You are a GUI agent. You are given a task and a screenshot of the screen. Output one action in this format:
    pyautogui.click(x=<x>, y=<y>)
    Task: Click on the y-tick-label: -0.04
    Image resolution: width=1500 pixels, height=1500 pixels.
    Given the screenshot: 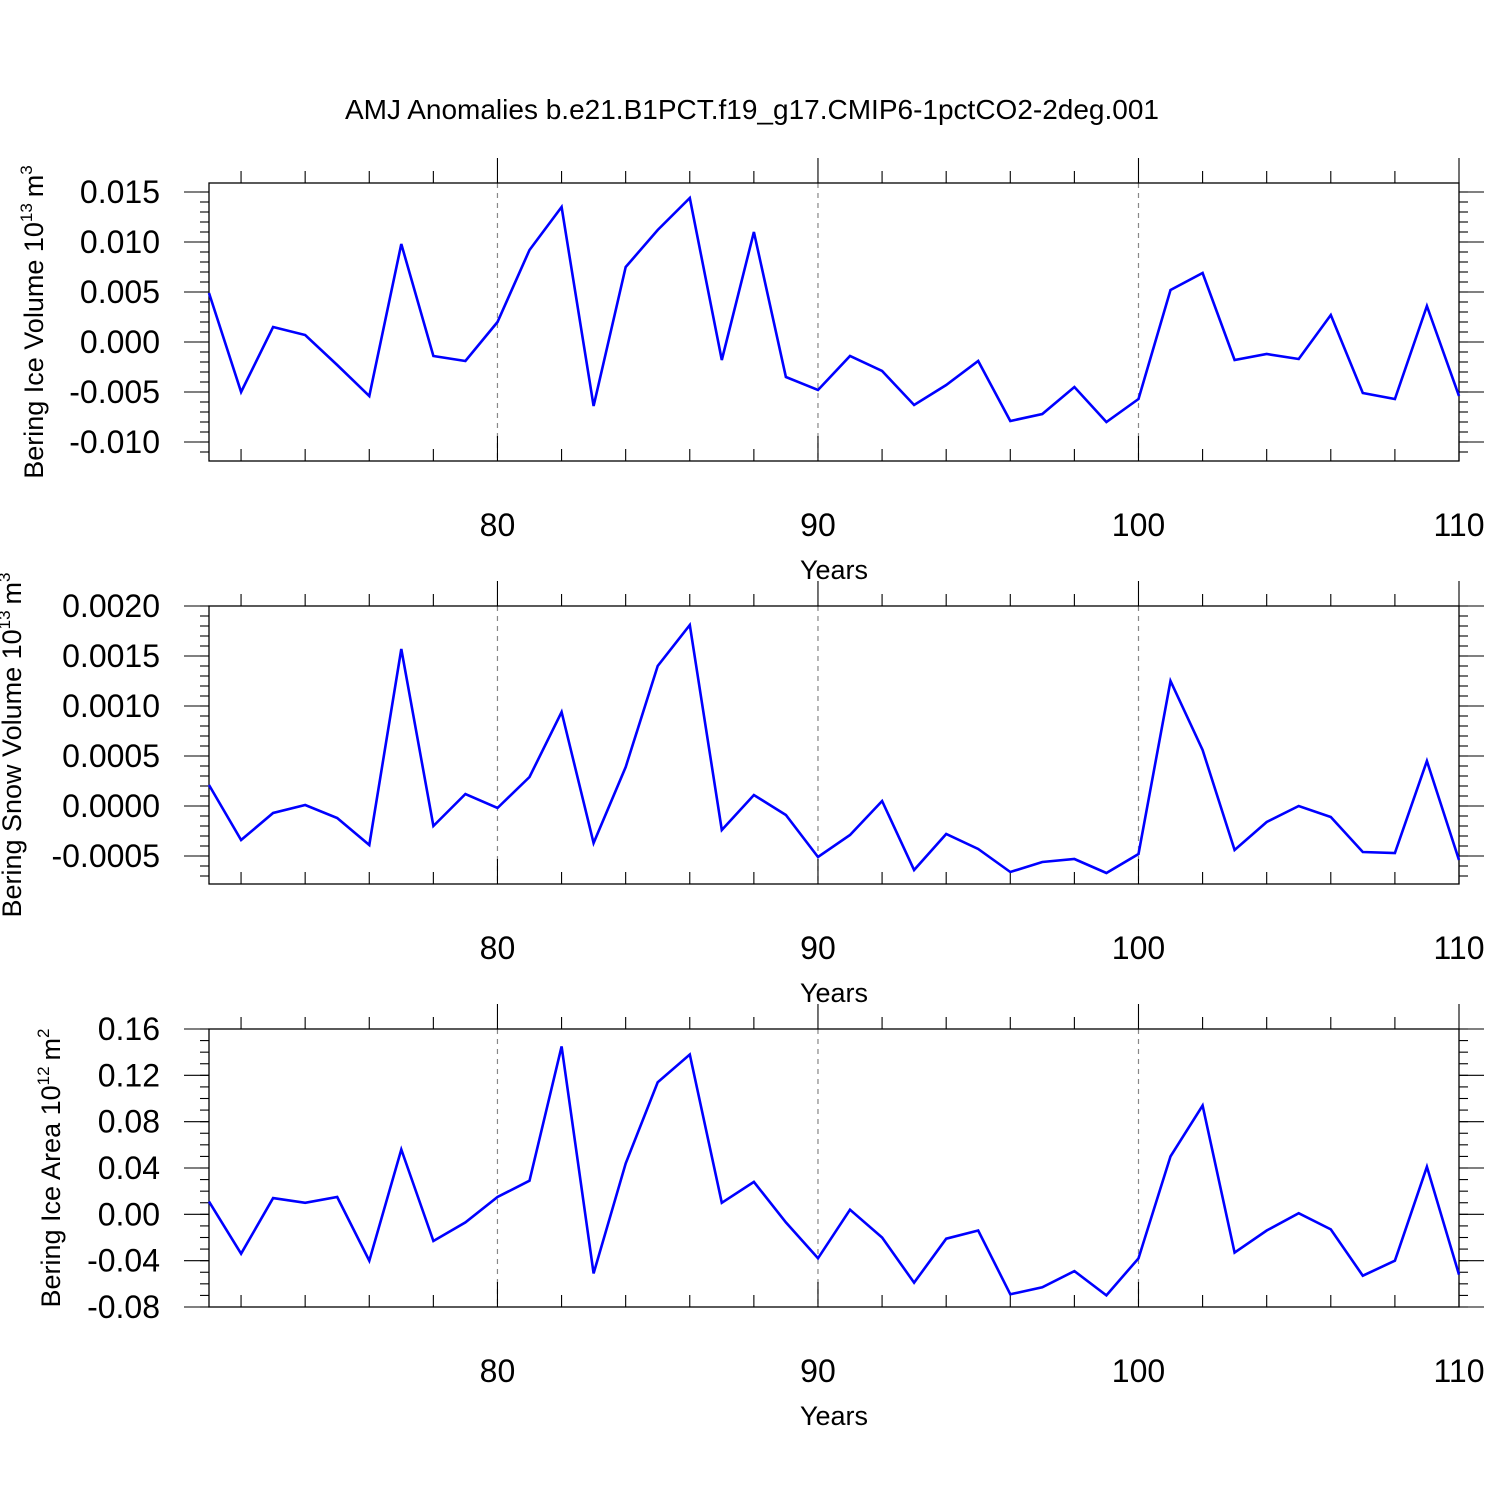 What is the action you would take?
    pyautogui.click(x=123, y=1261)
    